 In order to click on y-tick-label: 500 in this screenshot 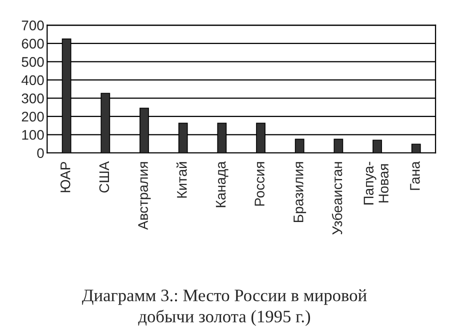, I will do `click(33, 62)`.